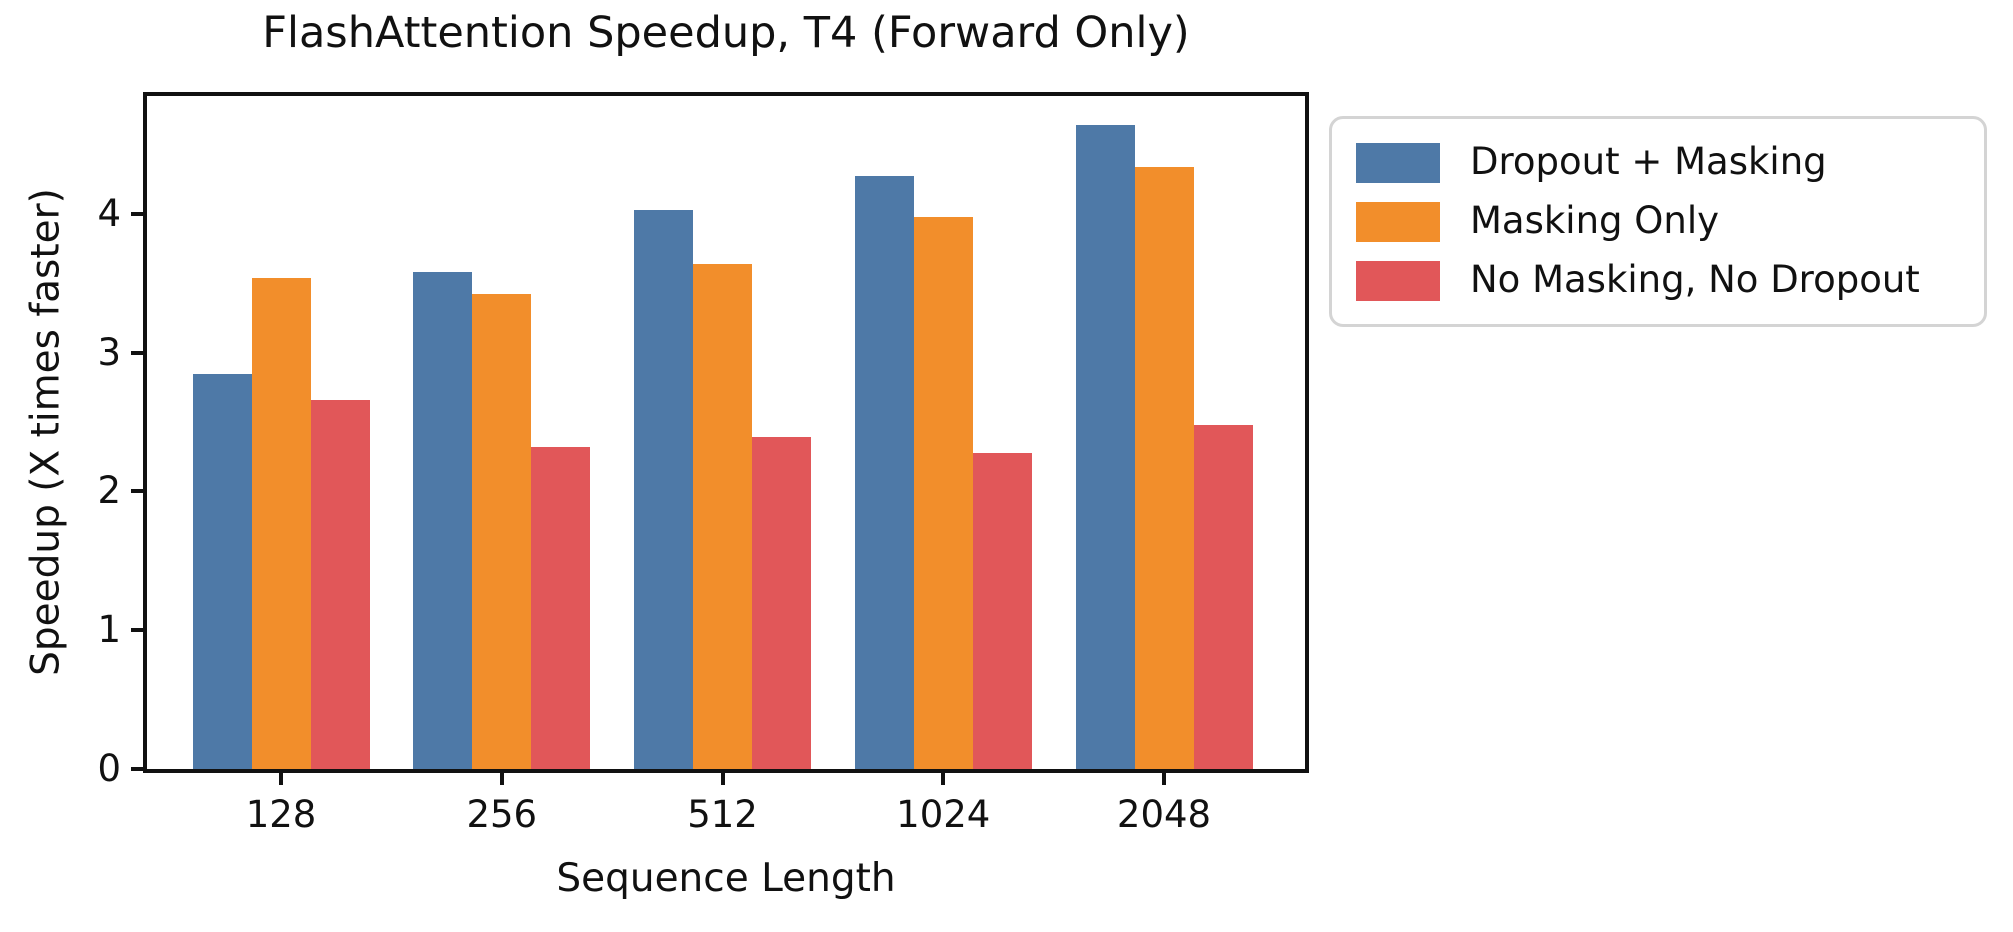 Image resolution: width=2013 pixels, height=932 pixels. I want to click on y-tick-label-1: 1, so click(109, 630).